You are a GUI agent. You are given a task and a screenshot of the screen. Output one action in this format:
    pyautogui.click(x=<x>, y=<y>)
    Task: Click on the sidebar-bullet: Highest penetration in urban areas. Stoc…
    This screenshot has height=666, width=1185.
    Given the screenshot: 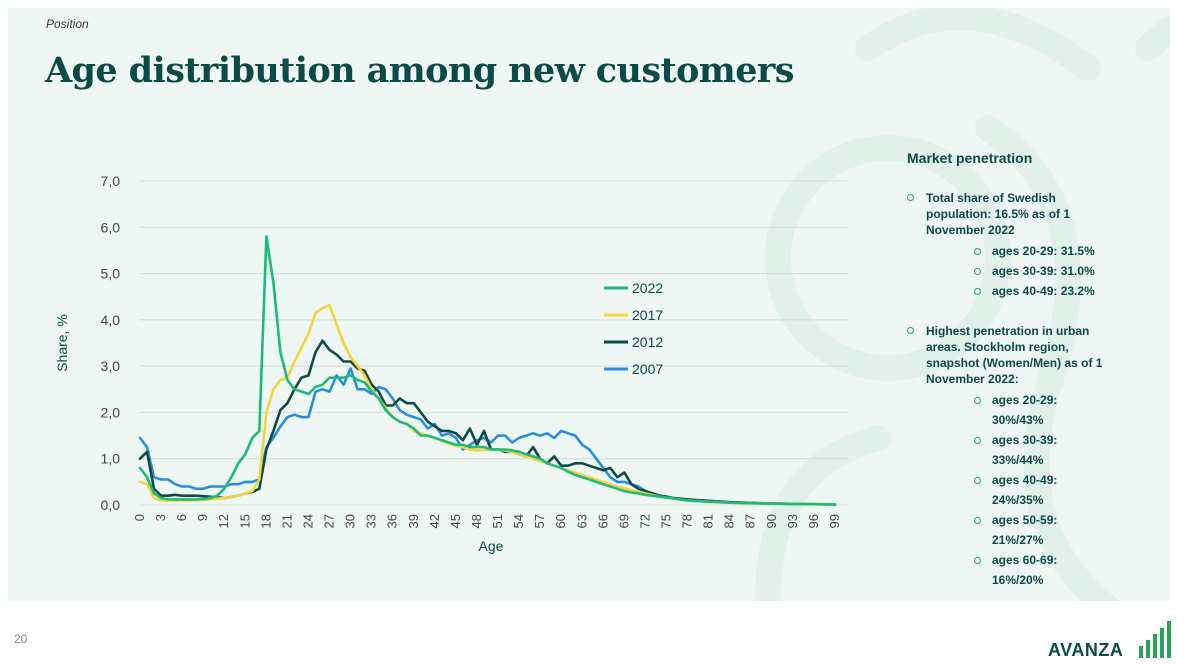 What is the action you would take?
    pyautogui.click(x=1009, y=456)
    